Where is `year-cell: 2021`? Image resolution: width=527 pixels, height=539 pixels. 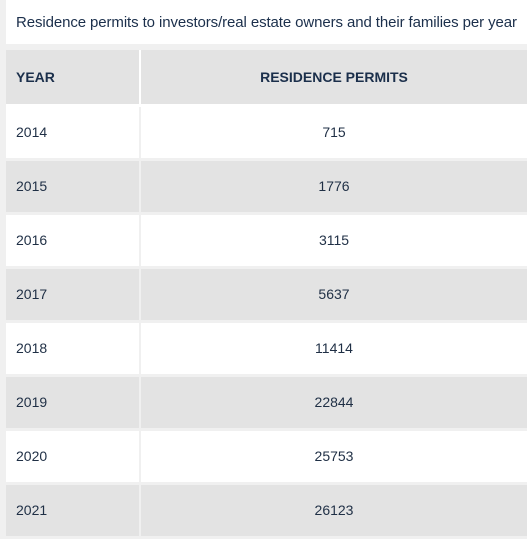
year-cell: 2021 is located at coordinates (73, 511).